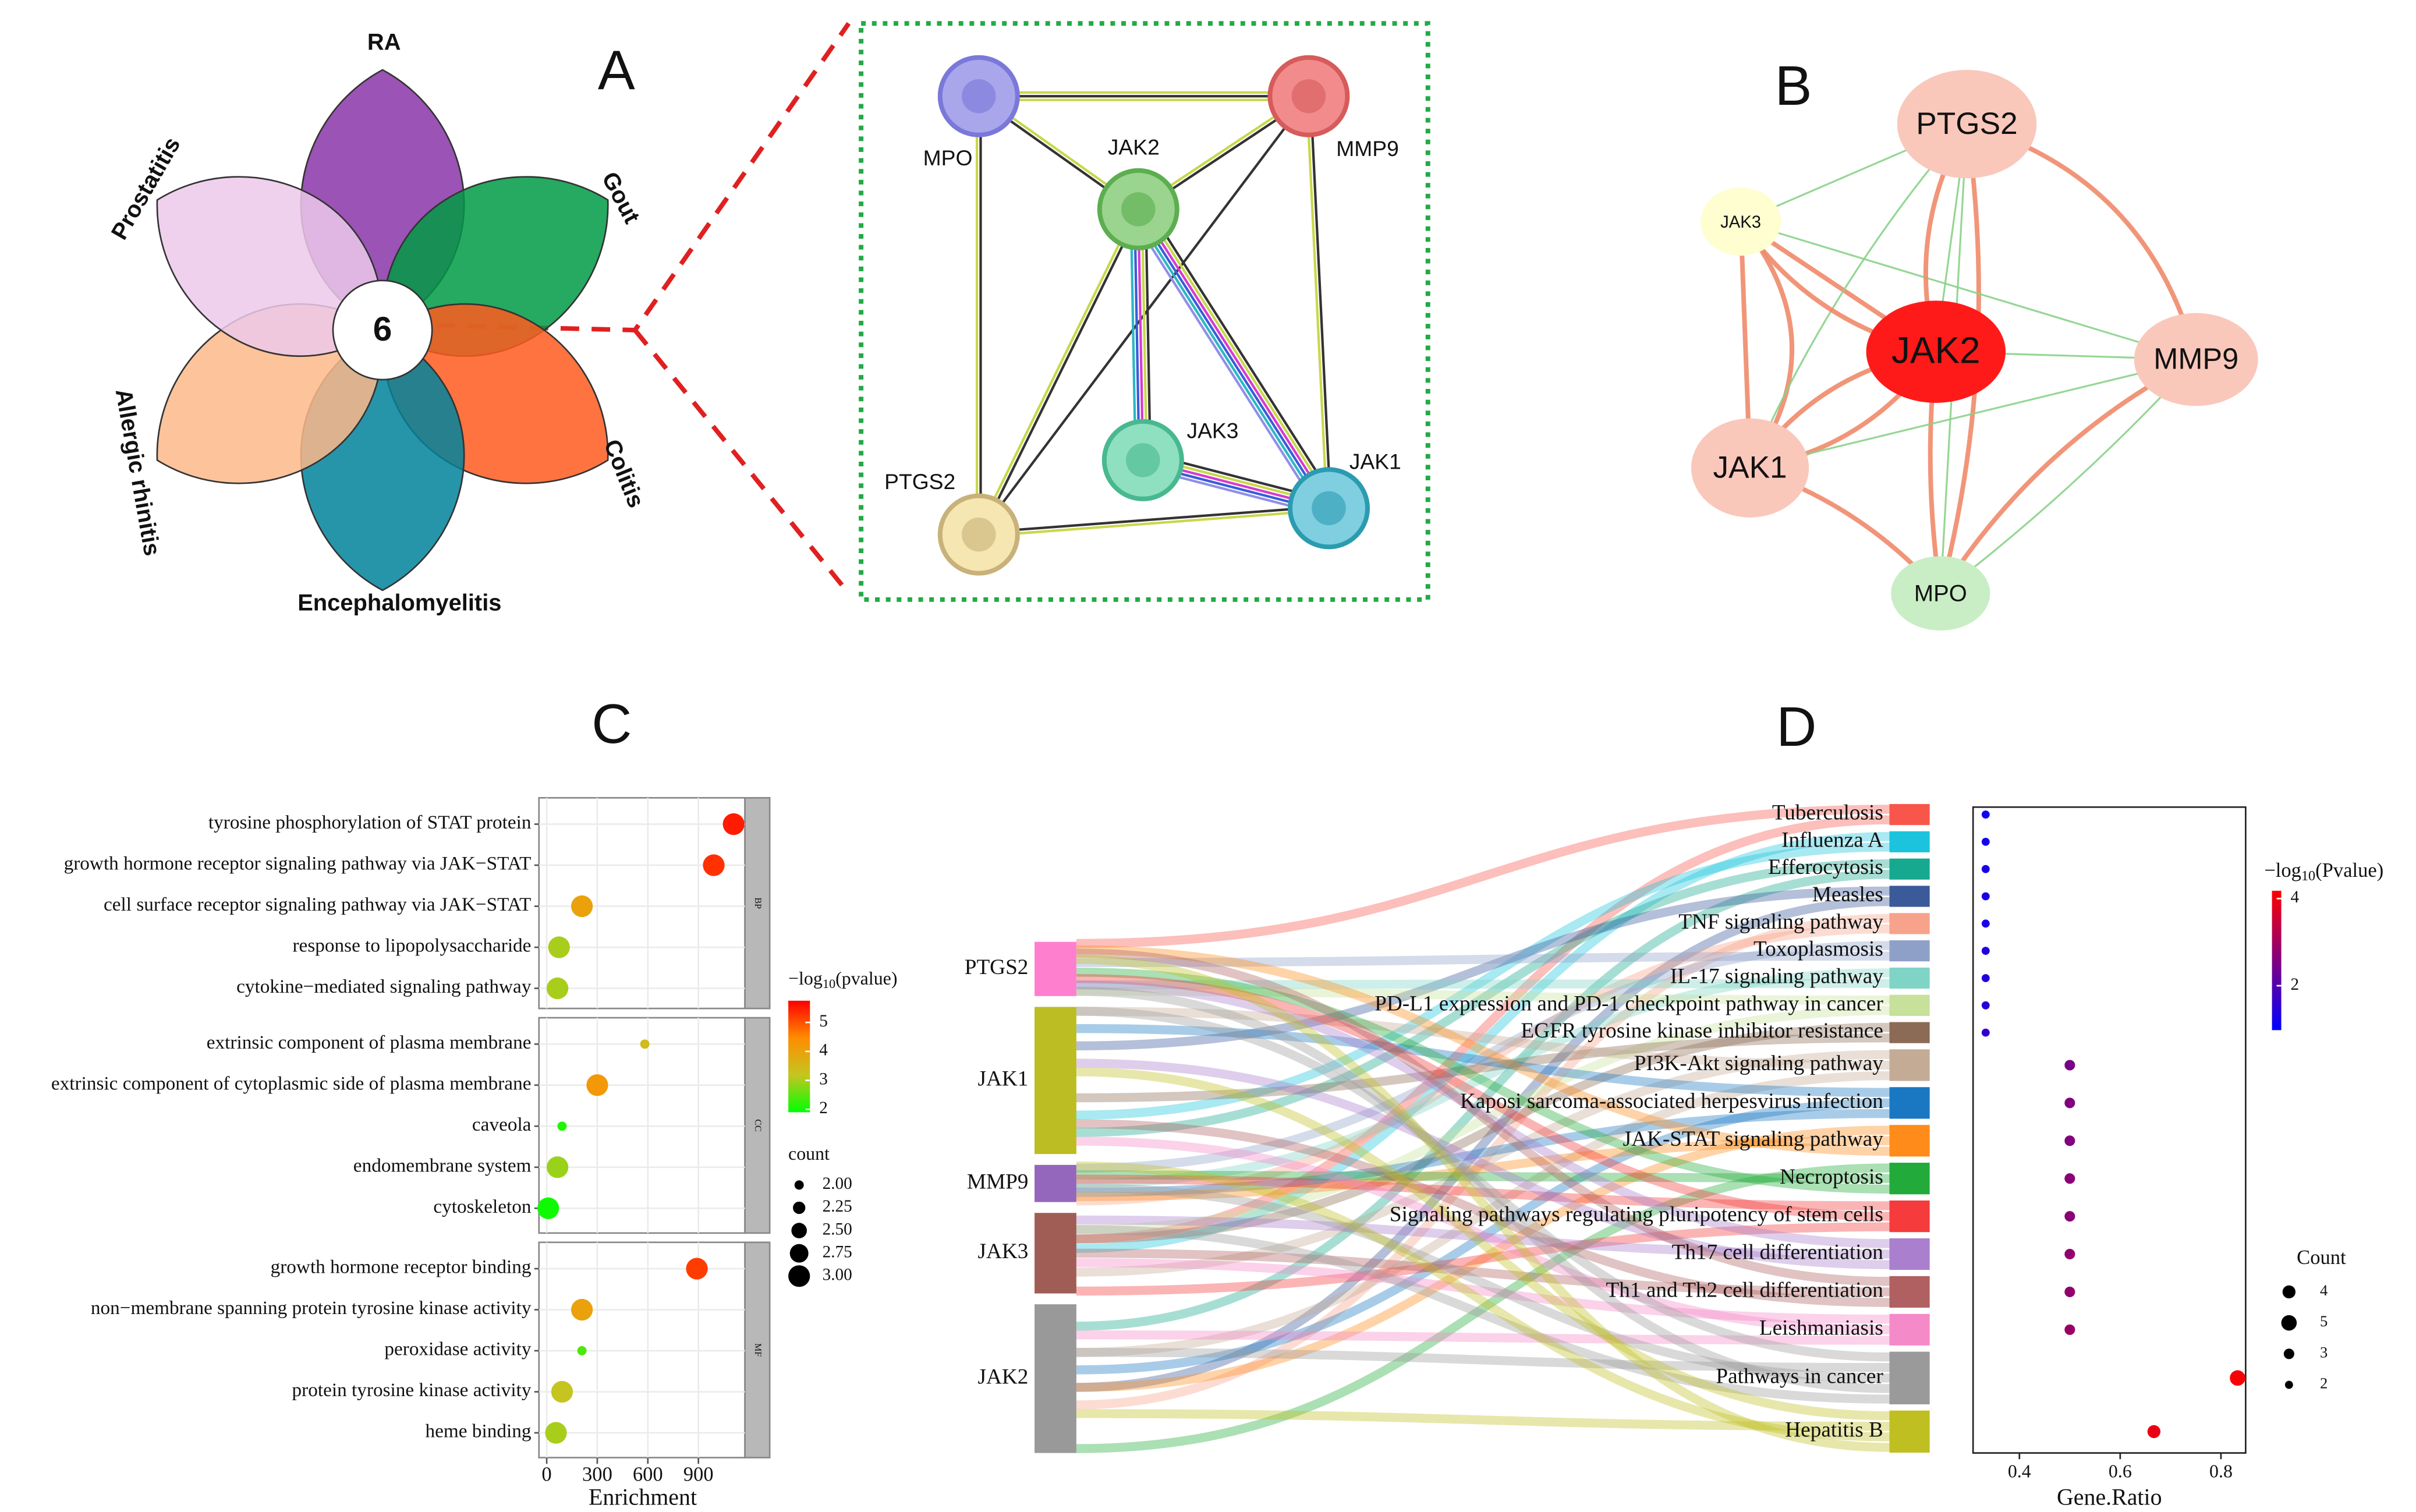  I want to click on ppi-node-label: JAK1, so click(1375, 461).